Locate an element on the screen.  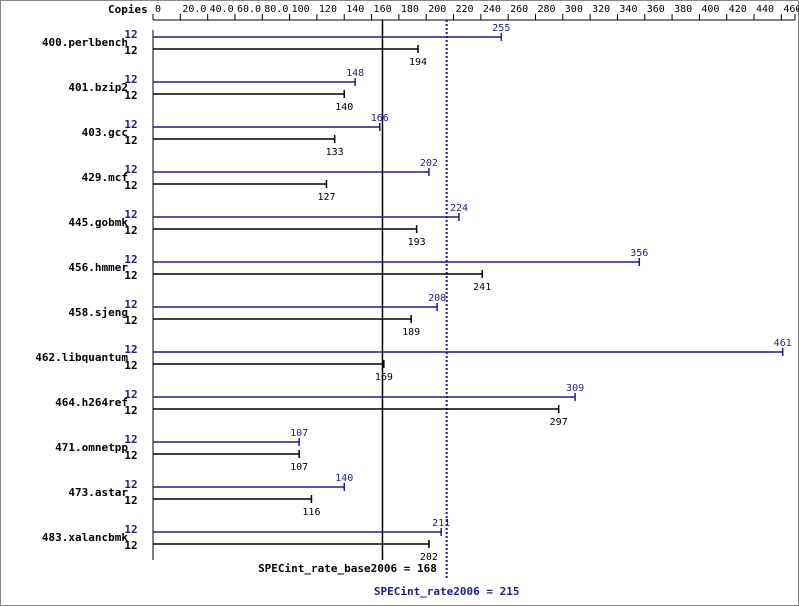
x-tick-label: 440 is located at coordinates (765, 9).